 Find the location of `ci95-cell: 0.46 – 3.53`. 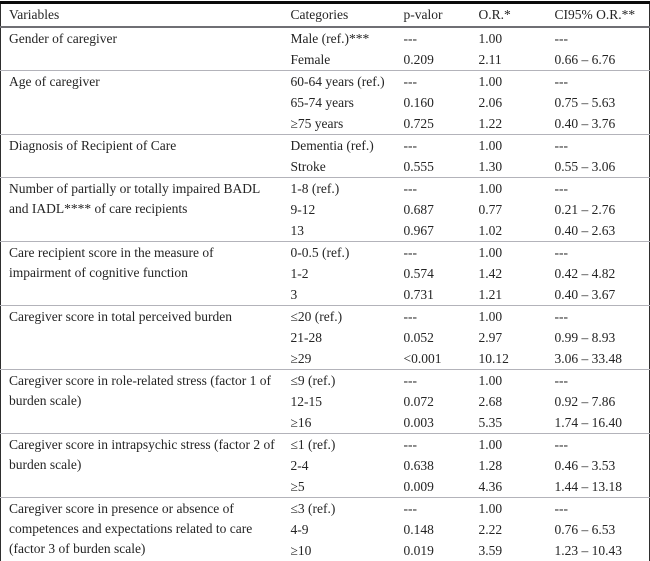

ci95-cell: 0.46 – 3.53 is located at coordinates (585, 465).